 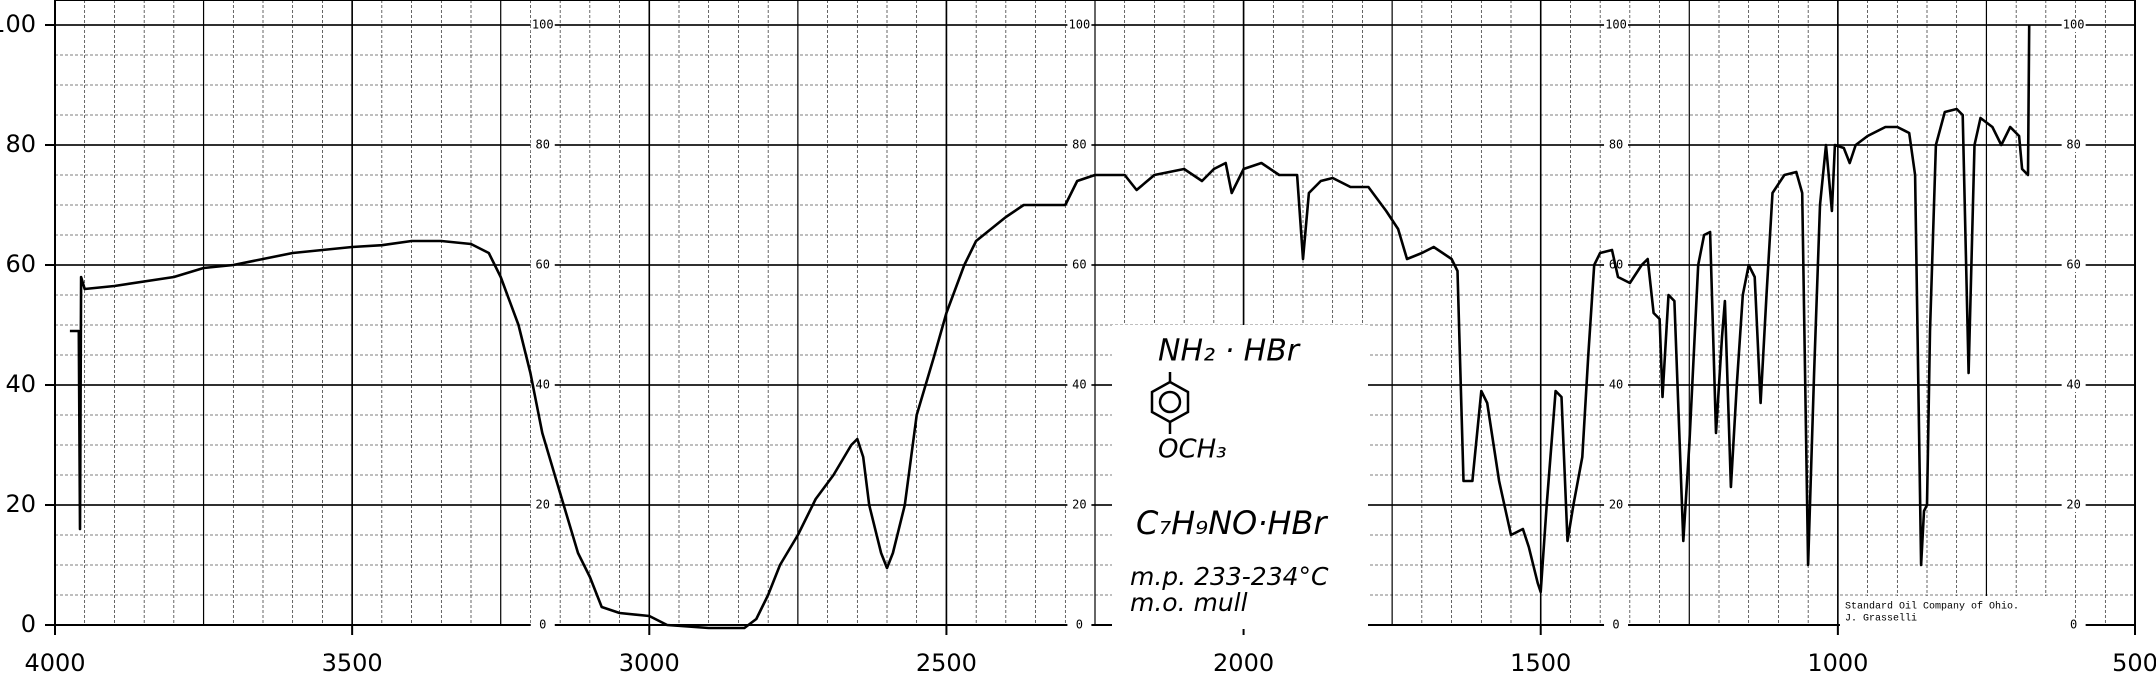 I want to click on annotation: m.p. 233-234°C, so click(x=1229, y=576).